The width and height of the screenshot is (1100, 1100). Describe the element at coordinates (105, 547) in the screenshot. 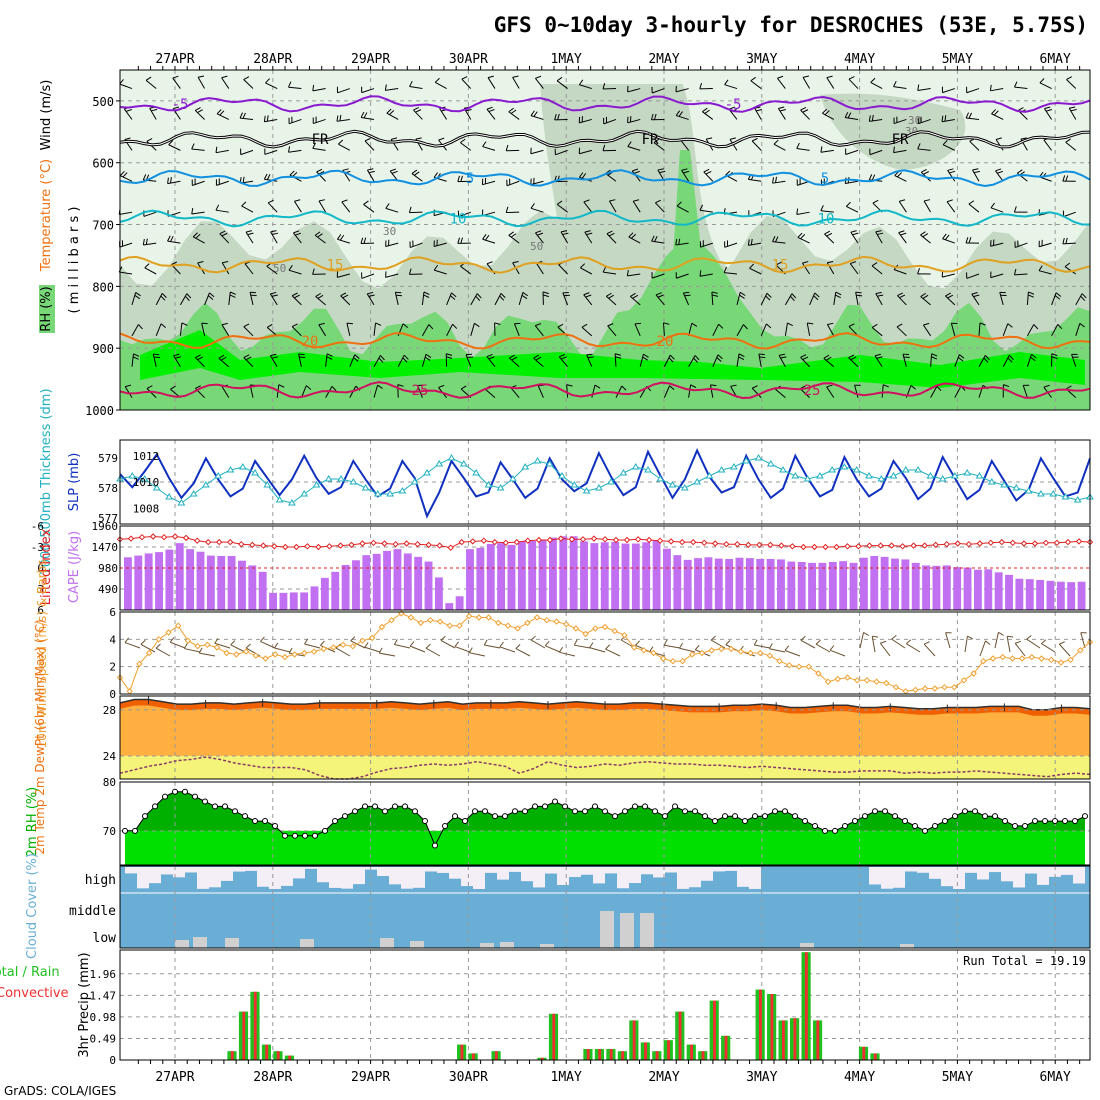

I see `cape-tick: 1470` at that location.